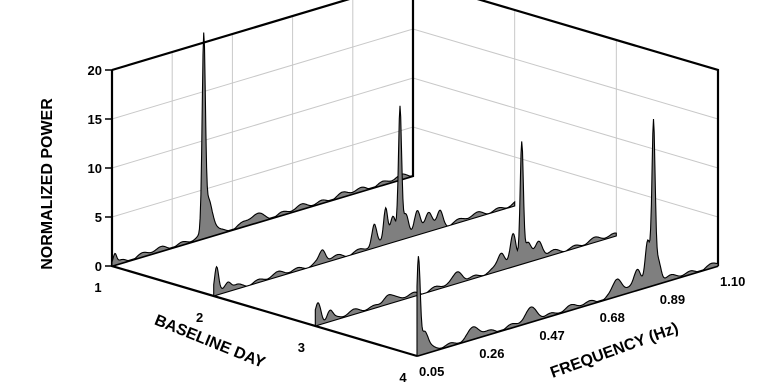 The width and height of the screenshot is (763, 389). I want to click on freq-tick-label: 0.05, so click(431, 371).